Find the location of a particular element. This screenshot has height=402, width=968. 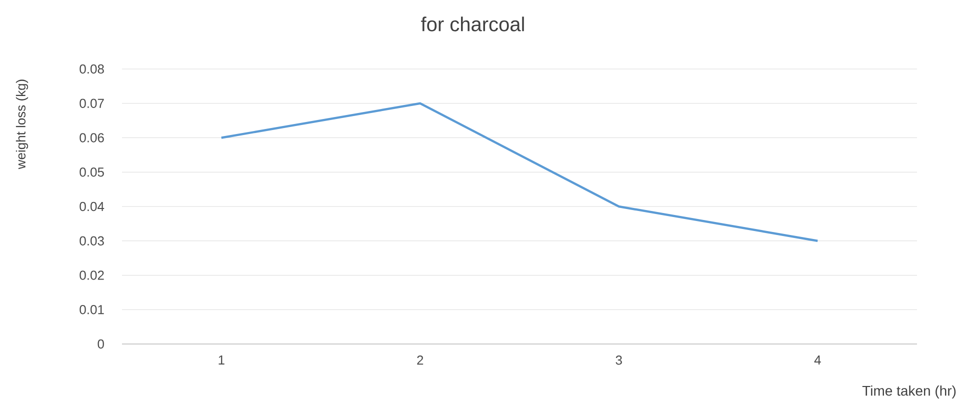

chart-title: for charcoal is located at coordinates (472, 24).